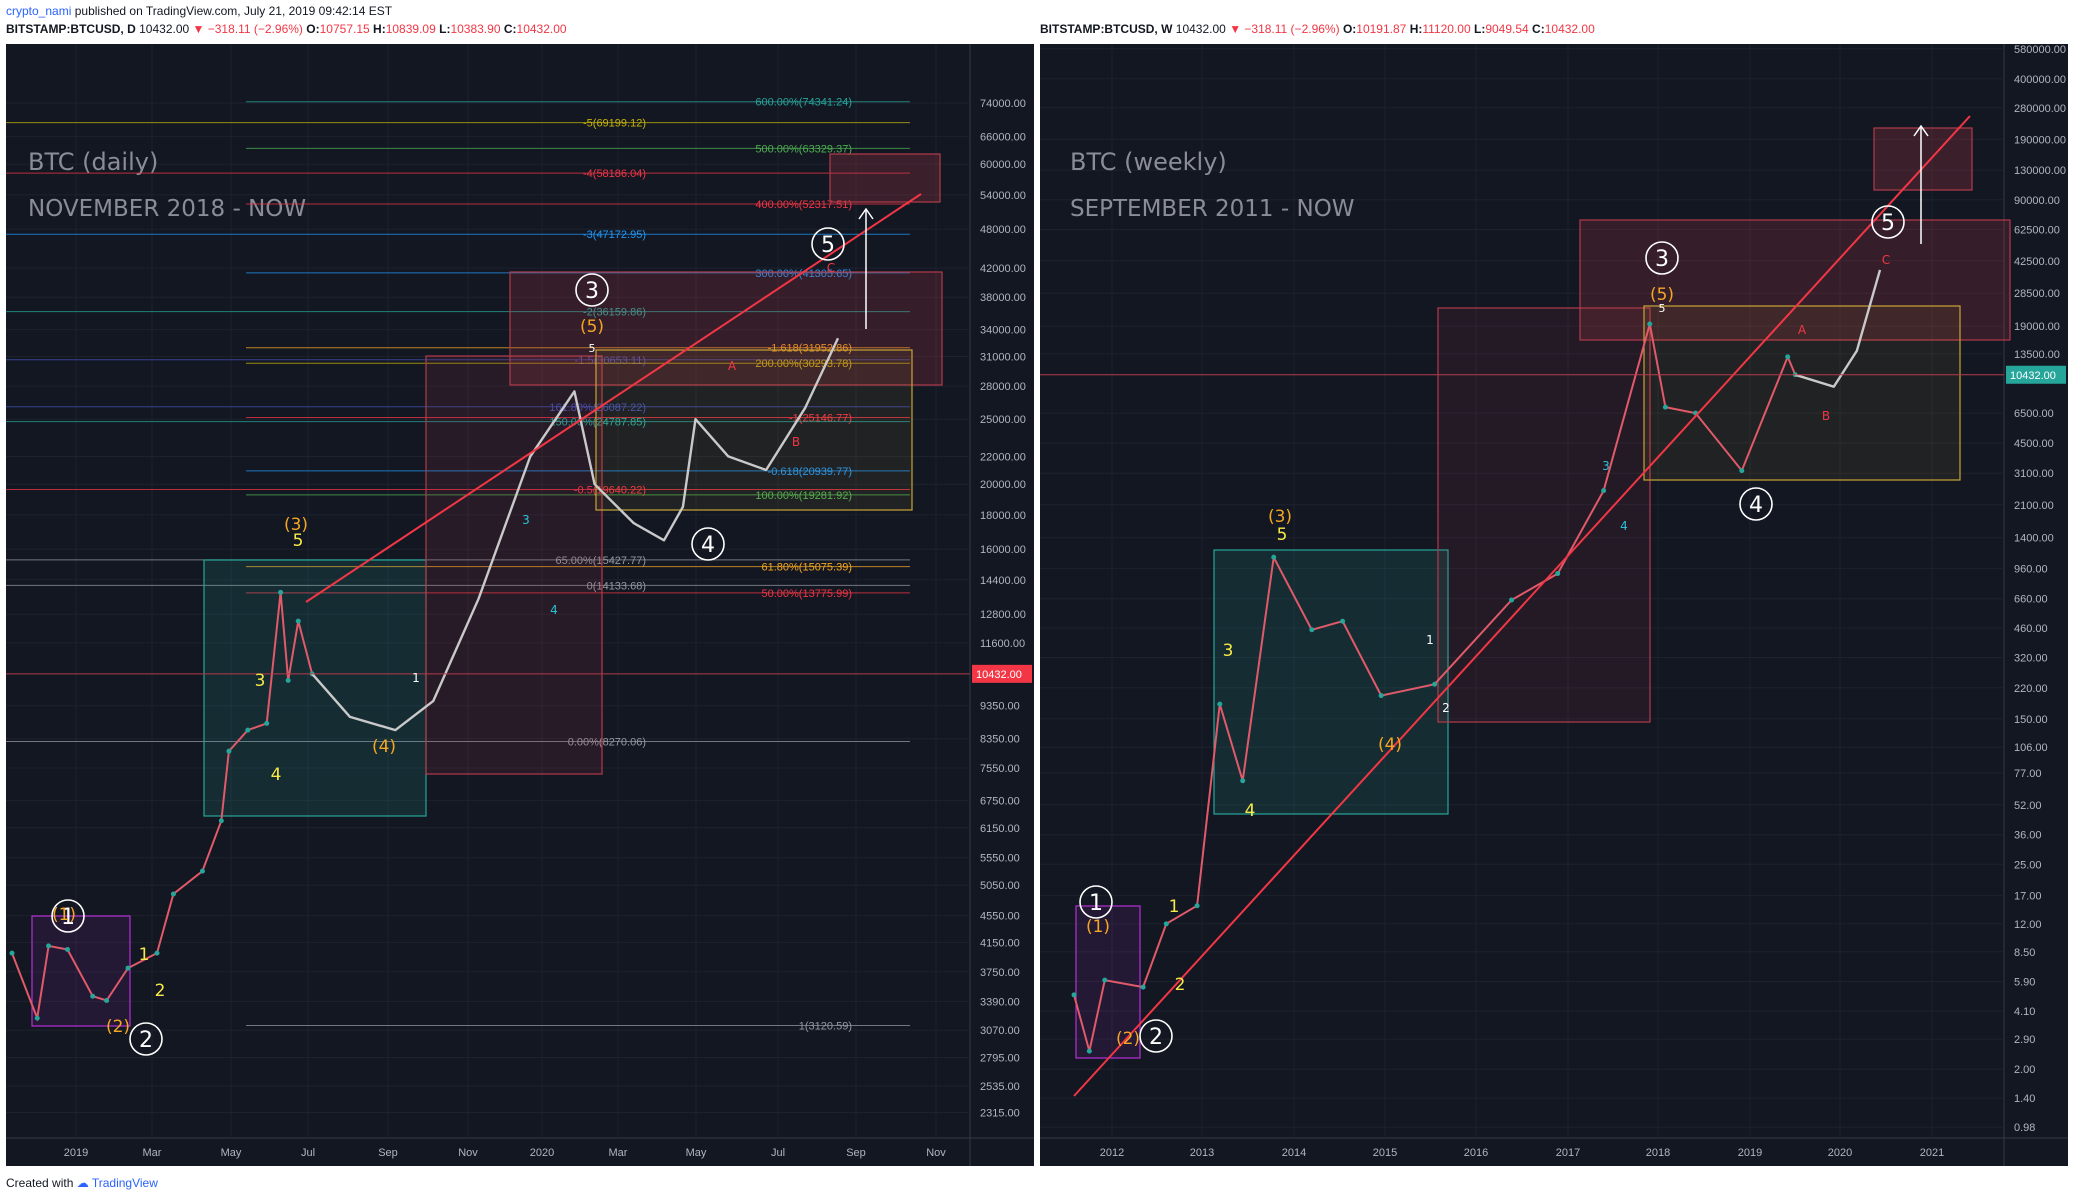 This screenshot has width=2073, height=1199. Describe the element at coordinates (124, 1183) in the screenshot. I see `footer-brand: TradingView` at that location.